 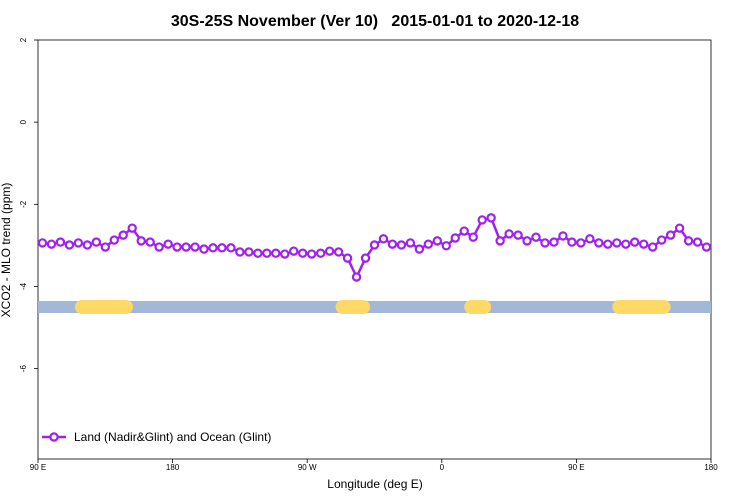 I want to click on y-tick-label: -4, so click(x=23, y=286).